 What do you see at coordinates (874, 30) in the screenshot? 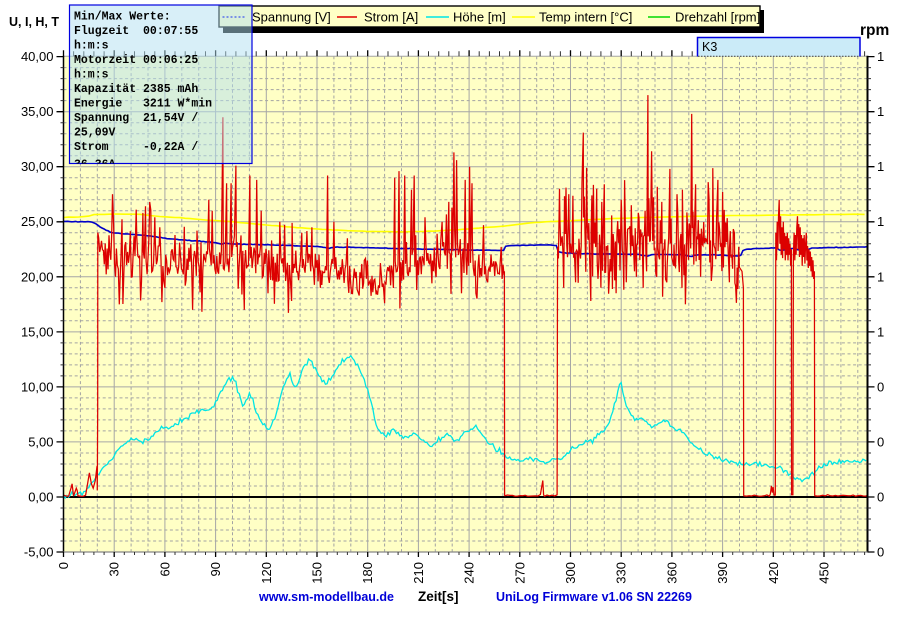
I see `svg-text: rpm` at bounding box center [874, 30].